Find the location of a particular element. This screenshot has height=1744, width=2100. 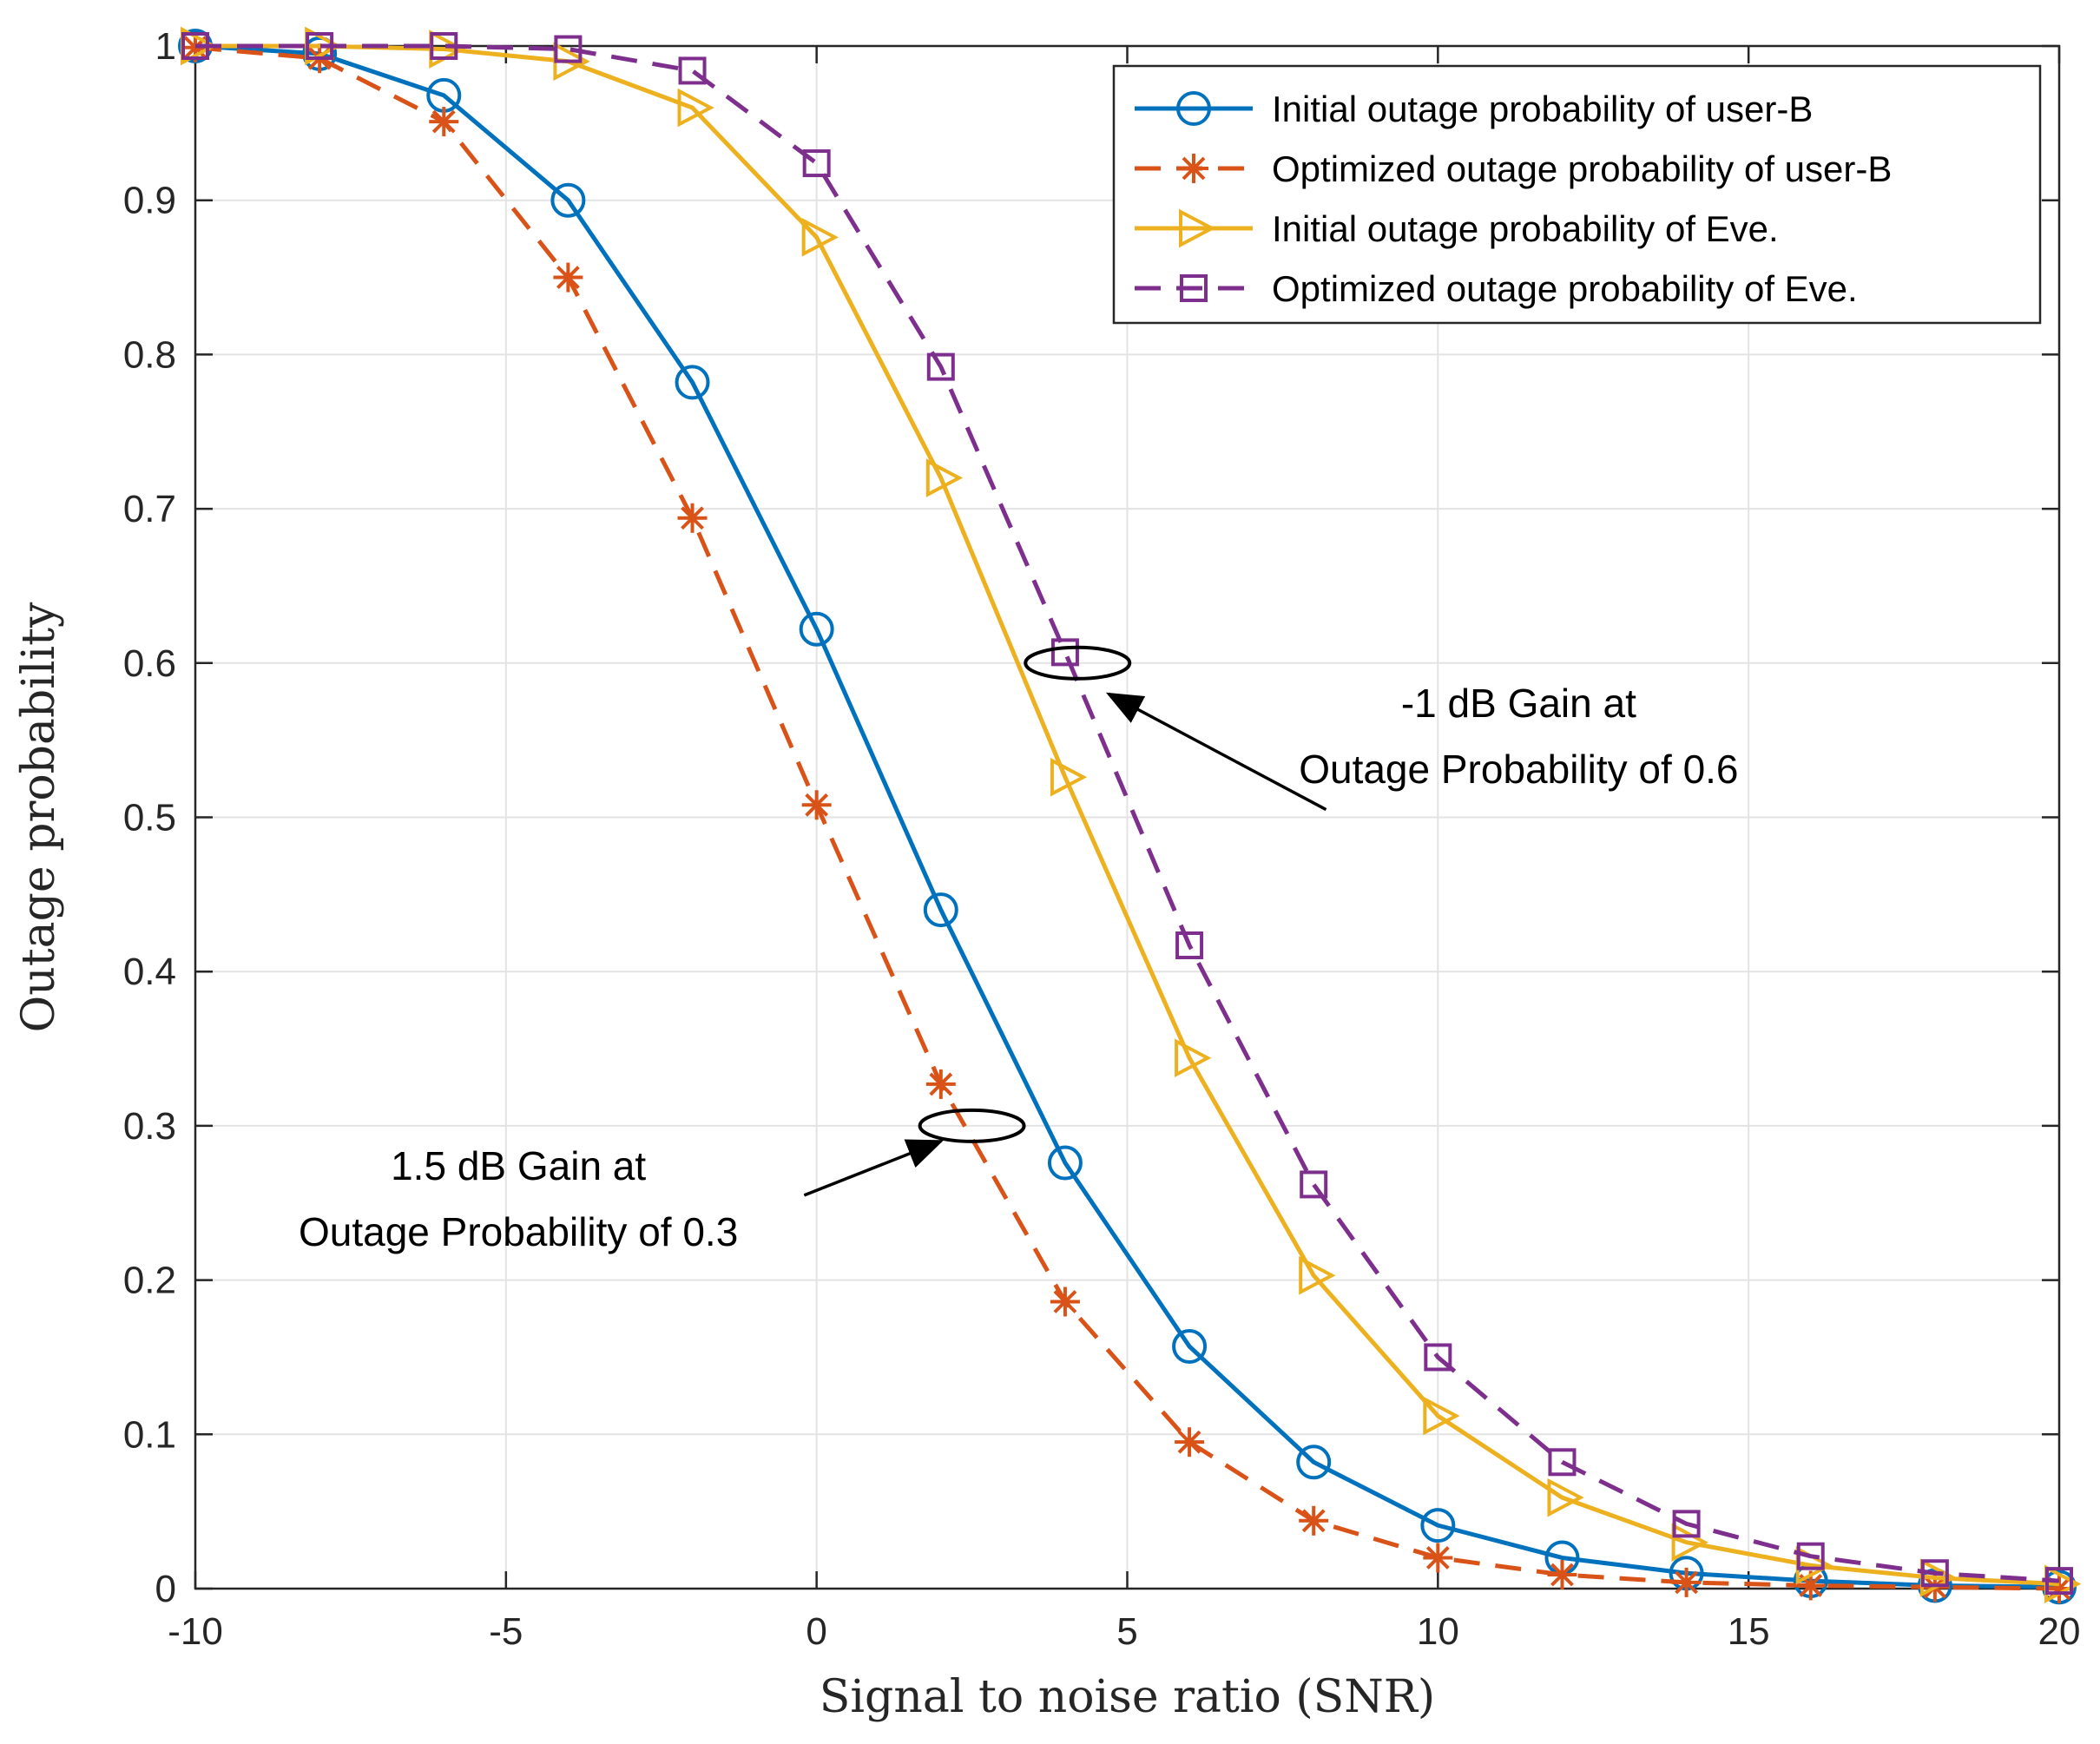

legend-entry-2: Optimized outage probability of user-B is located at coordinates (1513, 168).